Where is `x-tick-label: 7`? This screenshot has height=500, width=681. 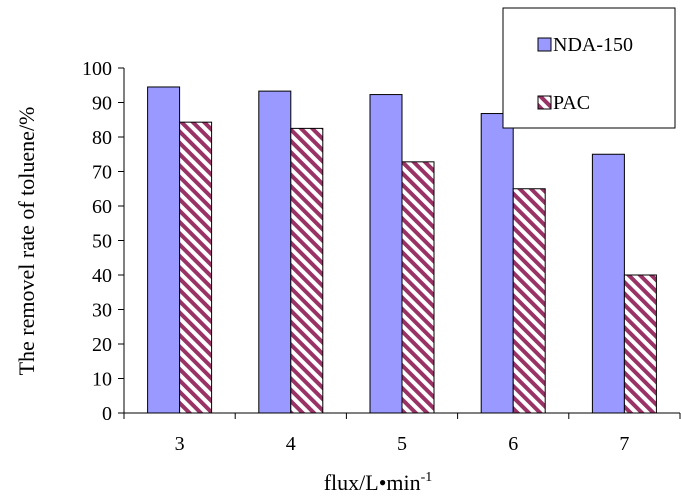 x-tick-label: 7 is located at coordinates (624, 444).